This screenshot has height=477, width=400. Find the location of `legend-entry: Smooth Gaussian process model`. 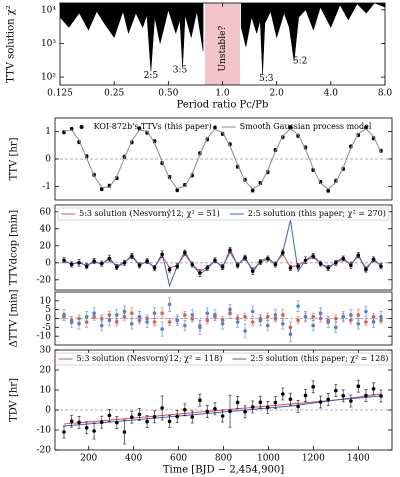

legend-entry: Smooth Gaussian process model is located at coordinates (296, 126).